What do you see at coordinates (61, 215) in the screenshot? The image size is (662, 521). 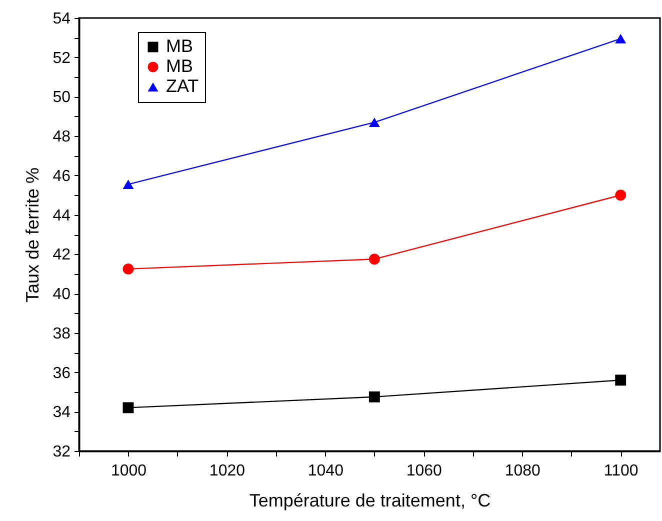 I see `y-tick-label: 44` at bounding box center [61, 215].